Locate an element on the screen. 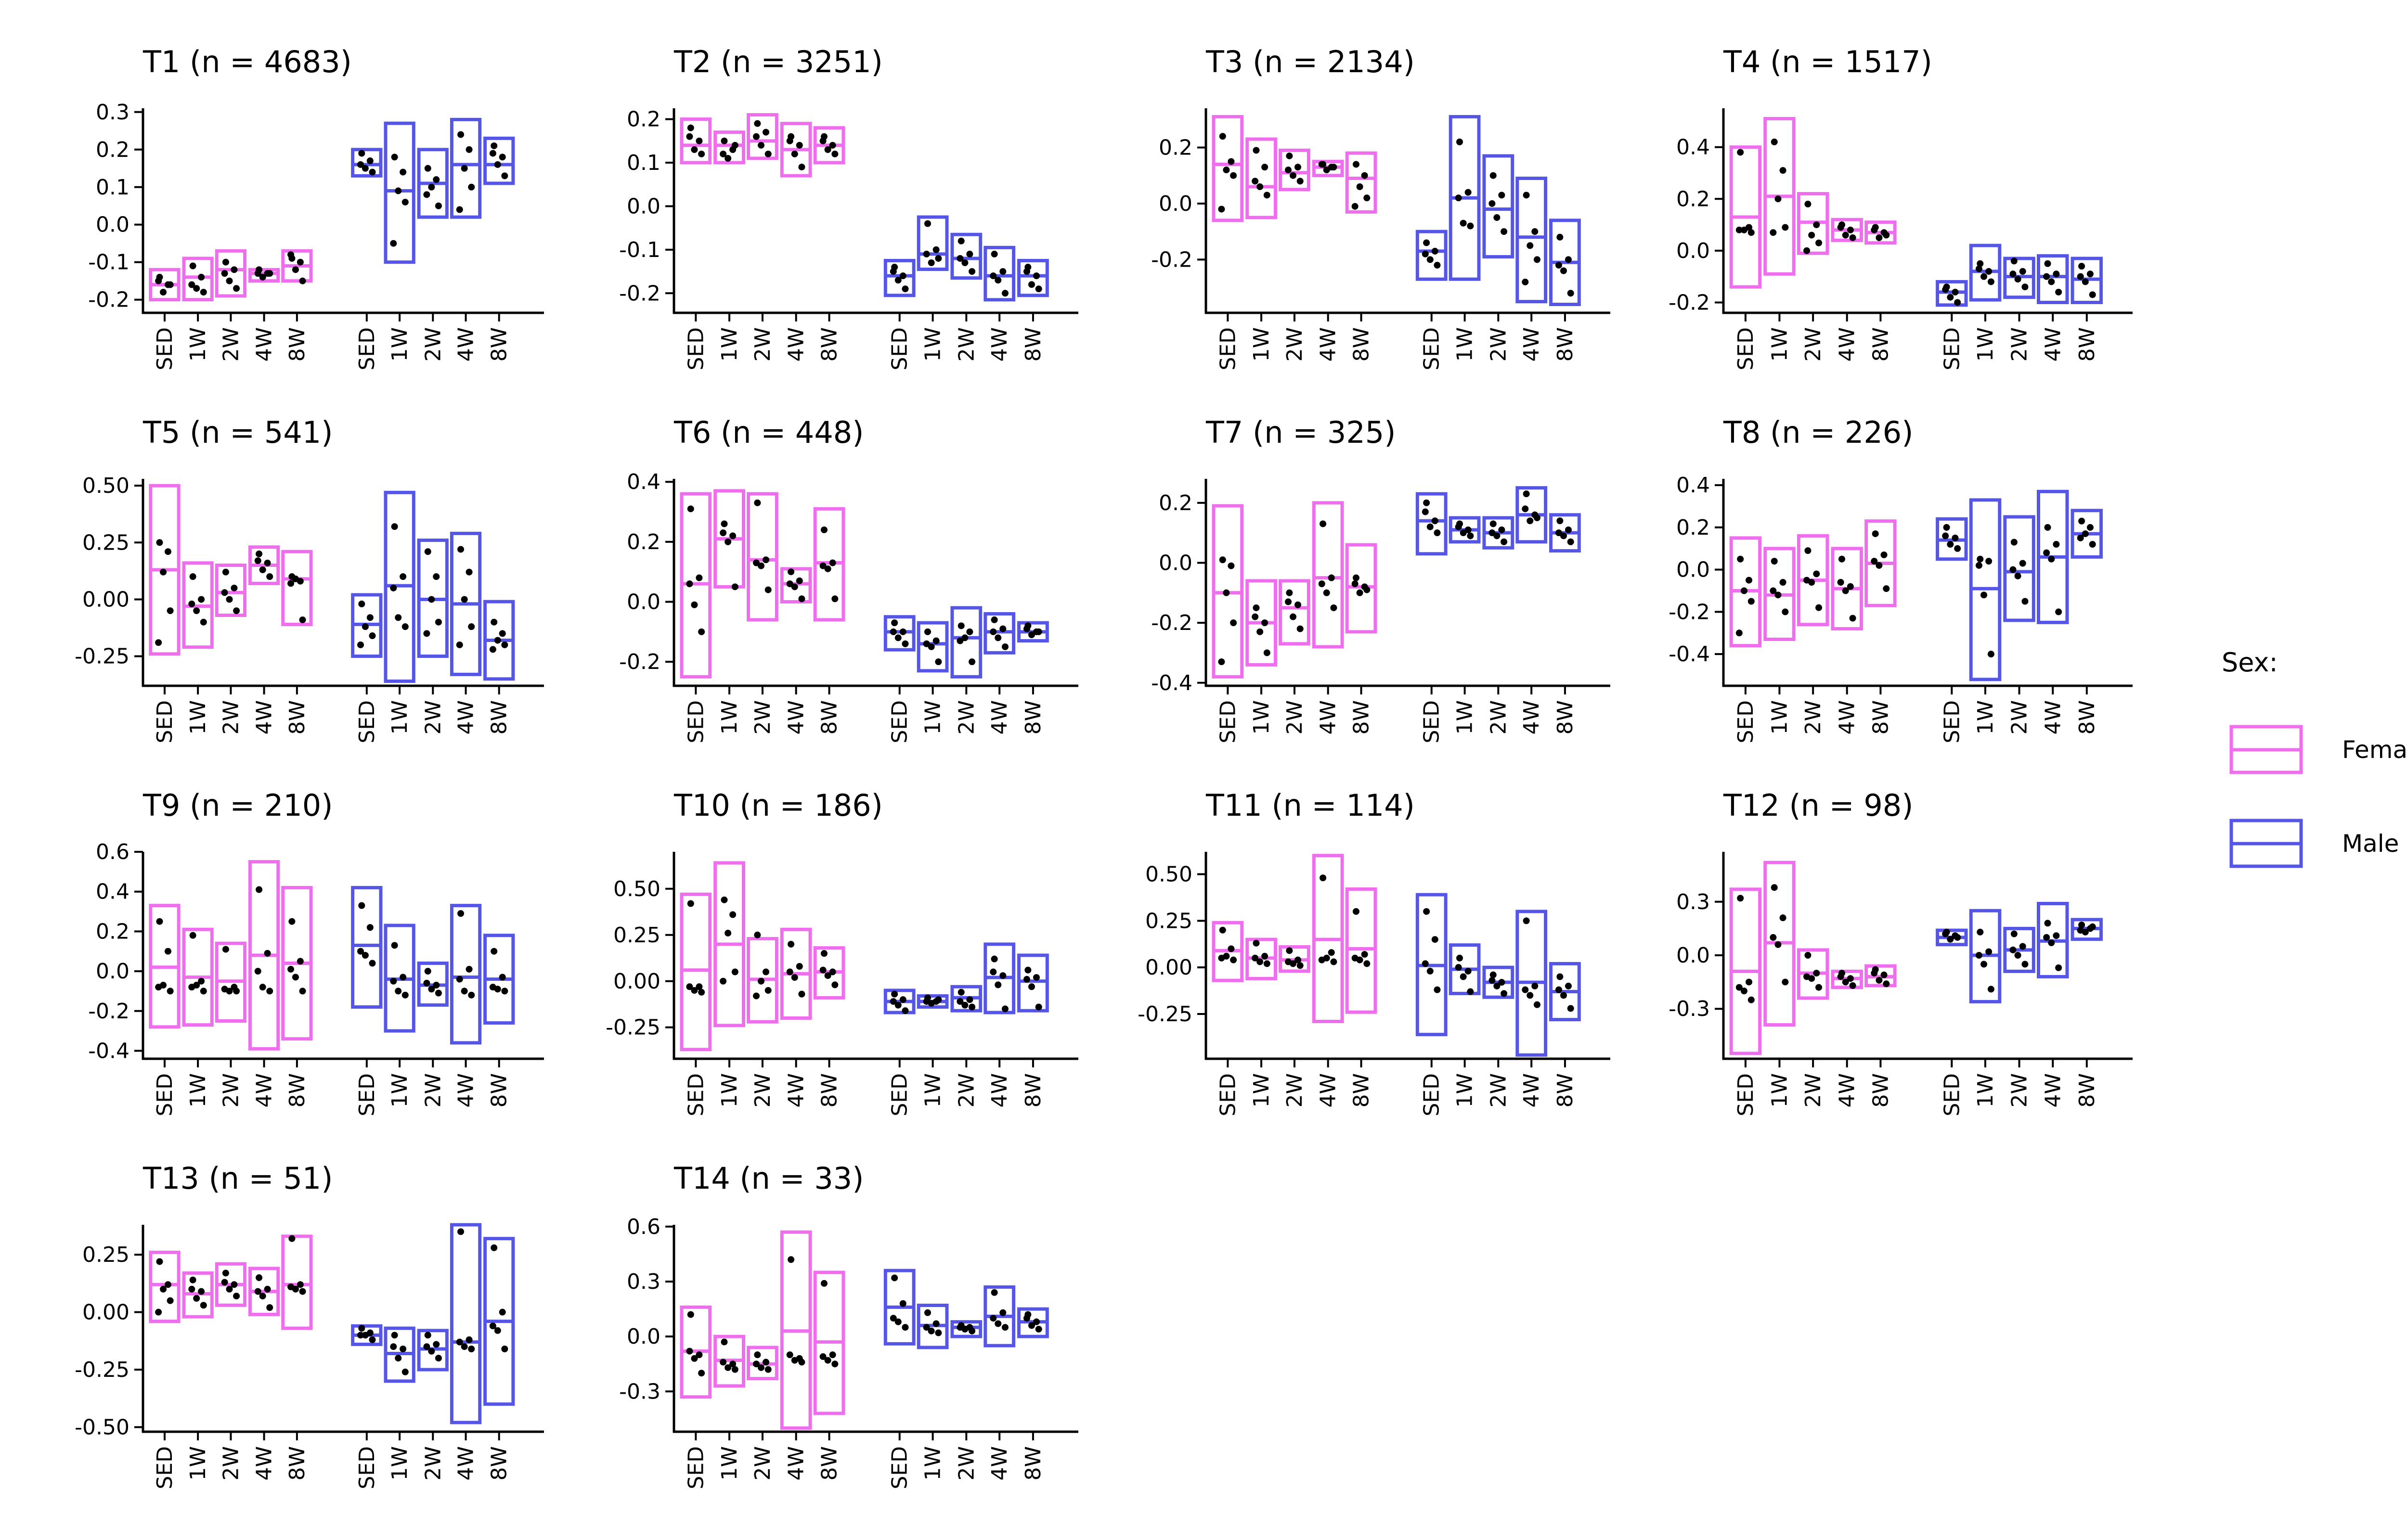  y-tick-label: 0.4 is located at coordinates (1693, 485).